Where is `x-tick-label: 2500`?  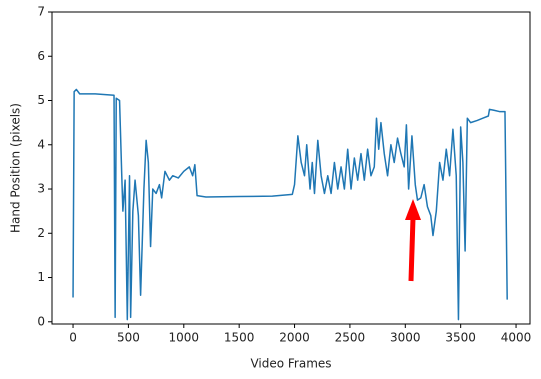 x-tick-label: 2500 is located at coordinates (350, 338).